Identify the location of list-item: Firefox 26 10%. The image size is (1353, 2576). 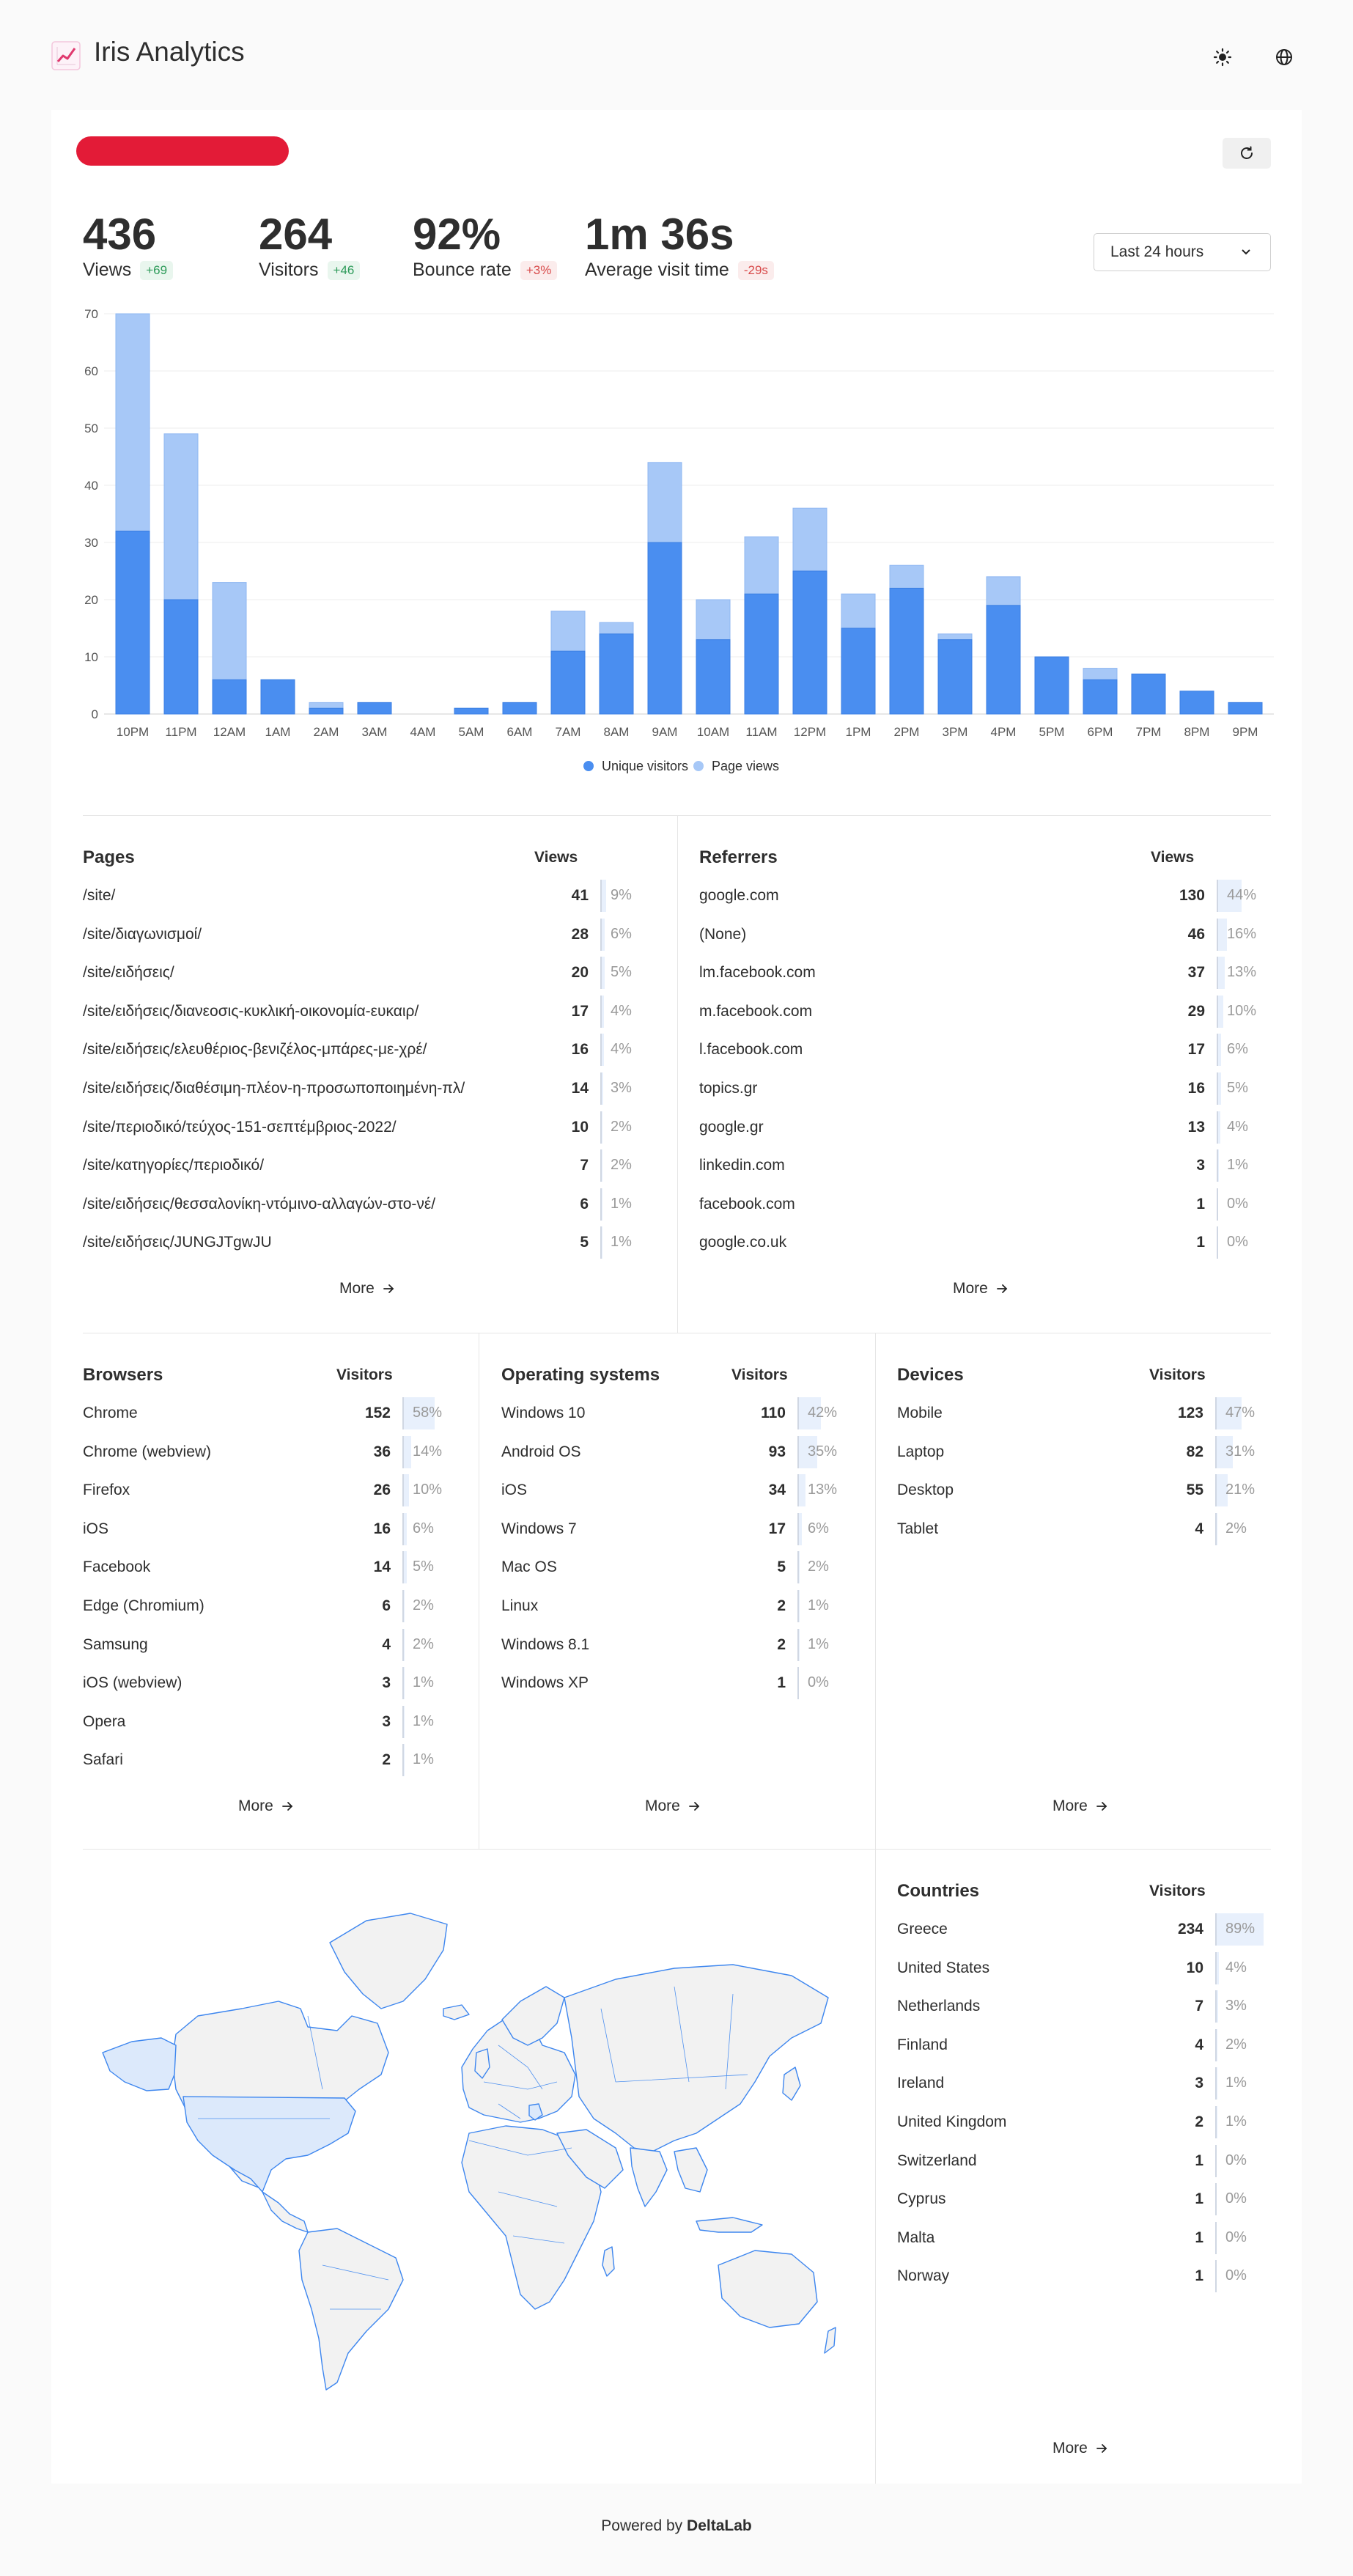
(275, 1490).